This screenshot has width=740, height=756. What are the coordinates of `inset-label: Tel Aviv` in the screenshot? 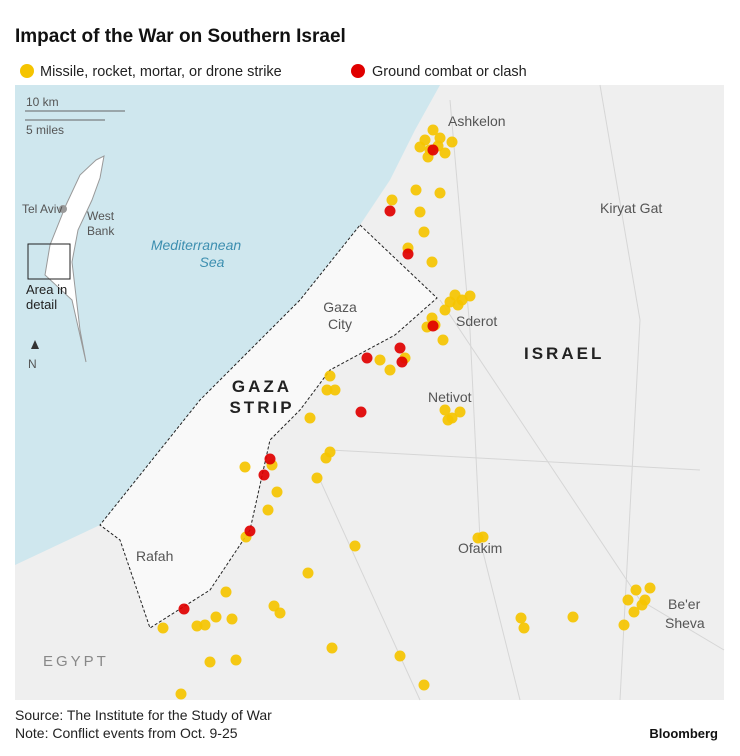 It's located at (42, 209).